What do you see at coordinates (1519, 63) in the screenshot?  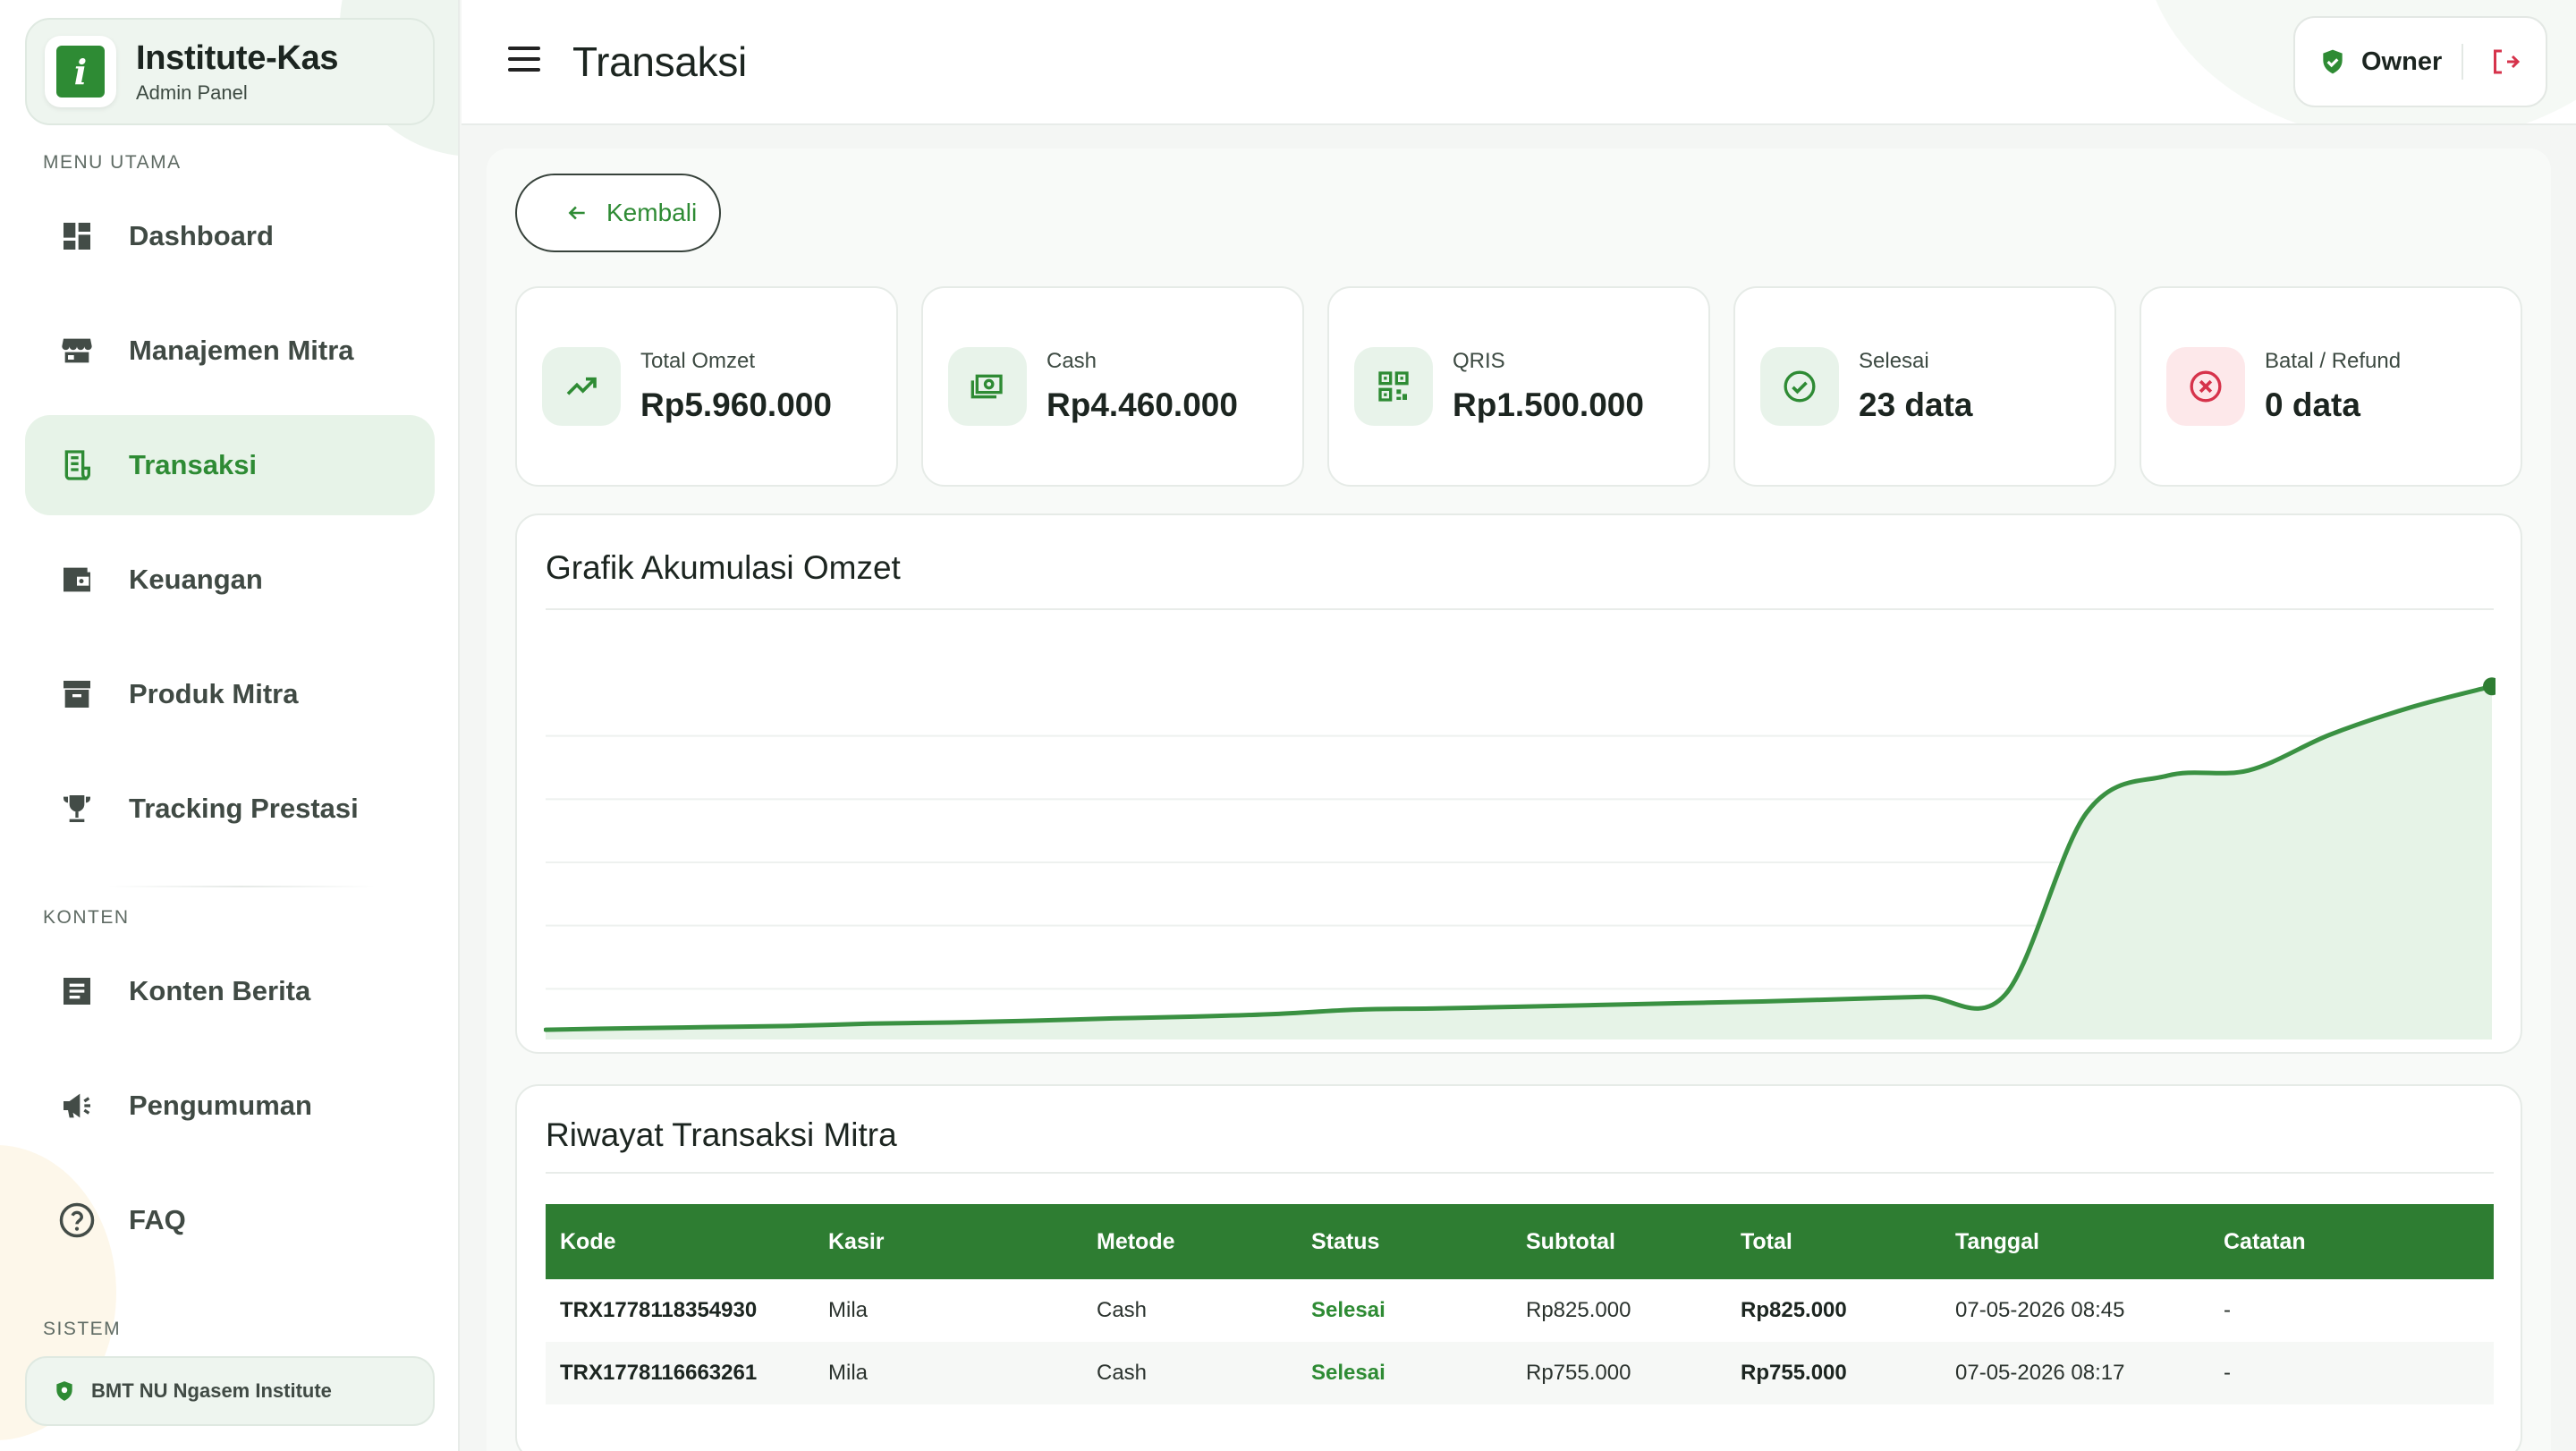 I see `top-header: Transaksi Owner` at bounding box center [1519, 63].